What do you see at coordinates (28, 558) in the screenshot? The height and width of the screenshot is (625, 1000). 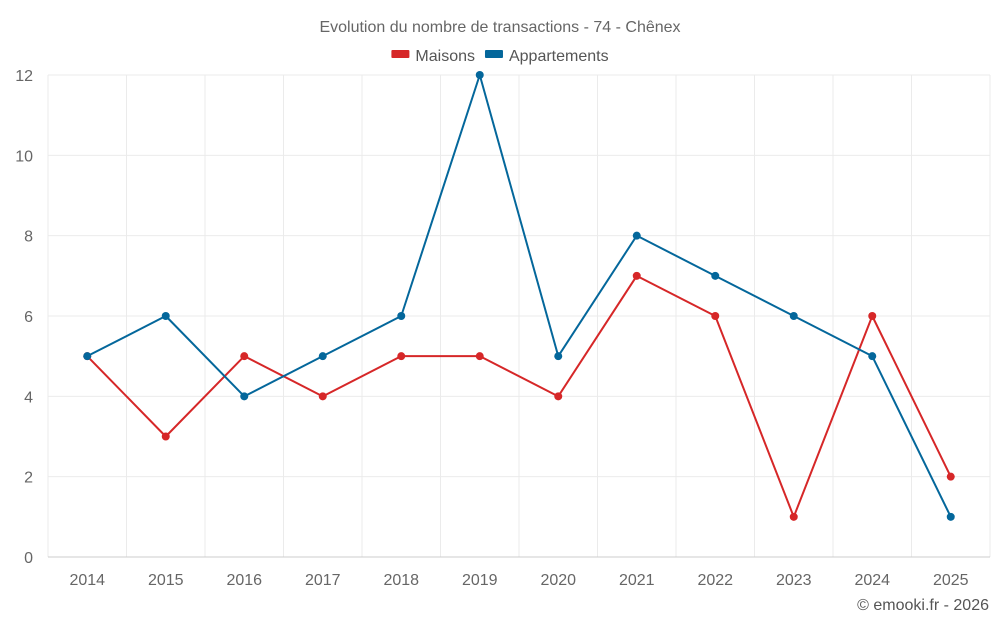 I see `y-tick-label: 0` at bounding box center [28, 558].